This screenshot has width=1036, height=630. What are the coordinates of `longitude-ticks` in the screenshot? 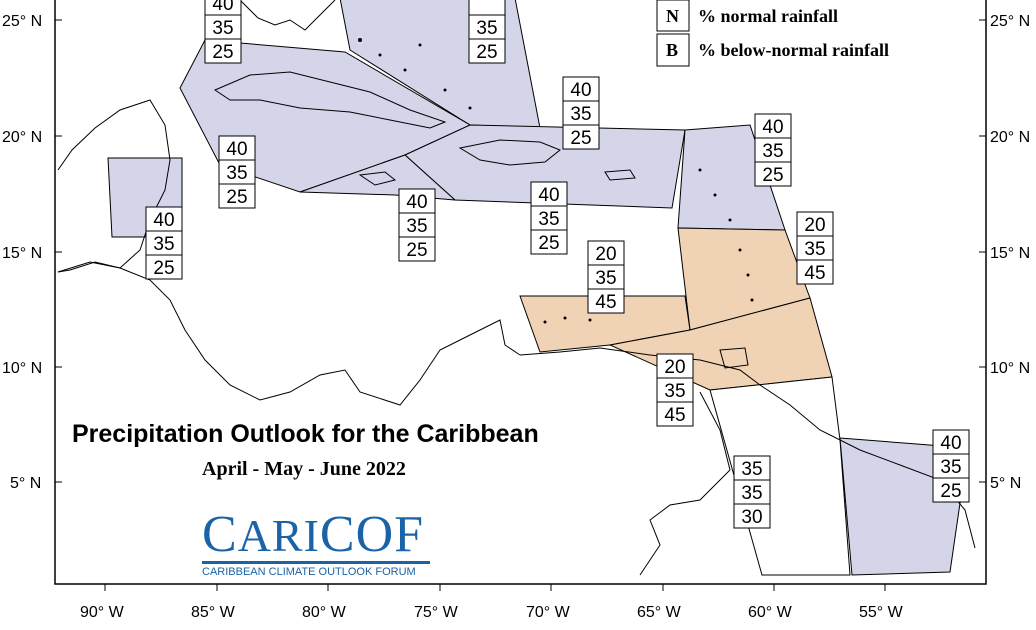 It's located at (495, 587).